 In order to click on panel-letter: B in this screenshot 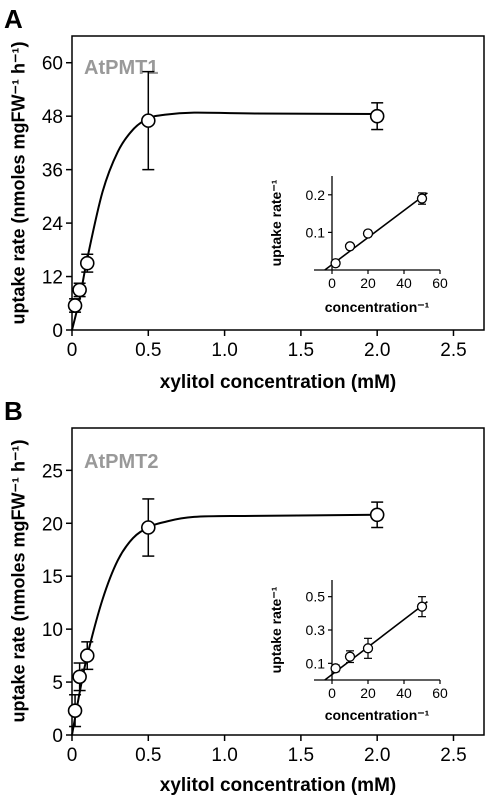, I will do `click(13, 411)`.